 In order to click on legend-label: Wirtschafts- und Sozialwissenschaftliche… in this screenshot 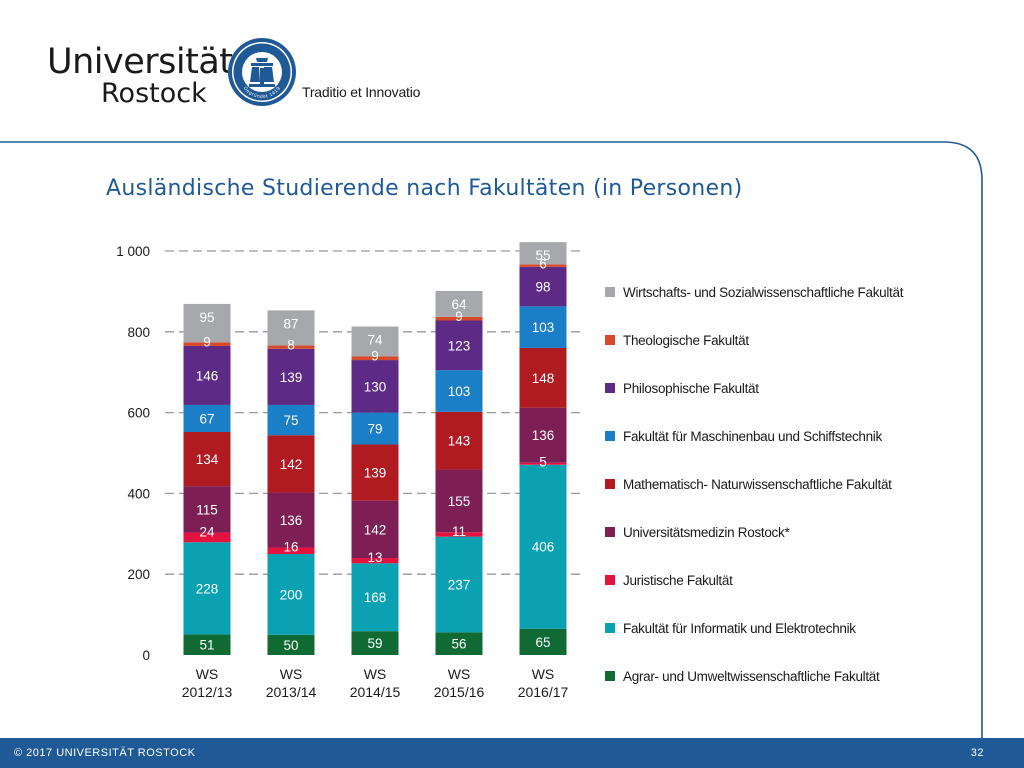, I will do `click(763, 292)`.